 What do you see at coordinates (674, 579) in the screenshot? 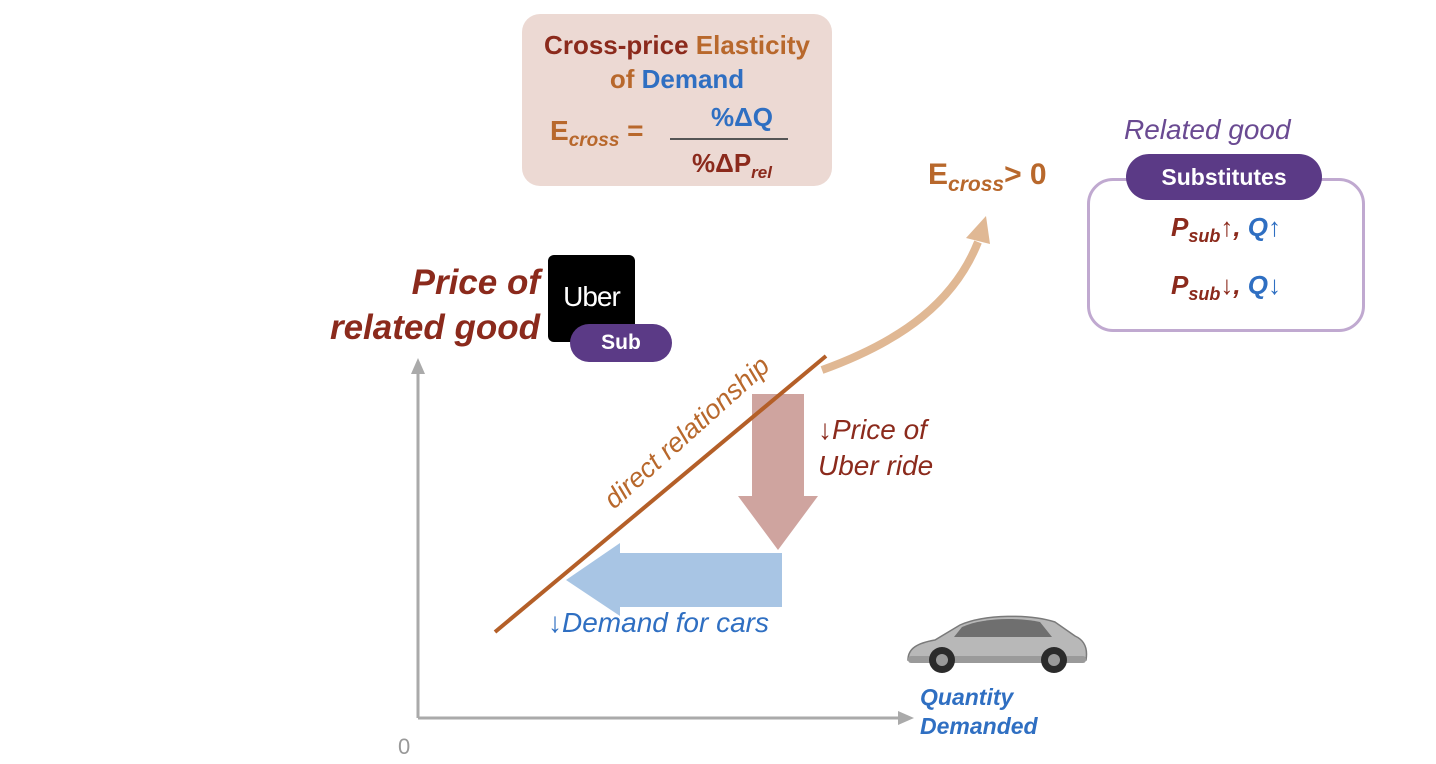
I see `left-arrow` at bounding box center [674, 579].